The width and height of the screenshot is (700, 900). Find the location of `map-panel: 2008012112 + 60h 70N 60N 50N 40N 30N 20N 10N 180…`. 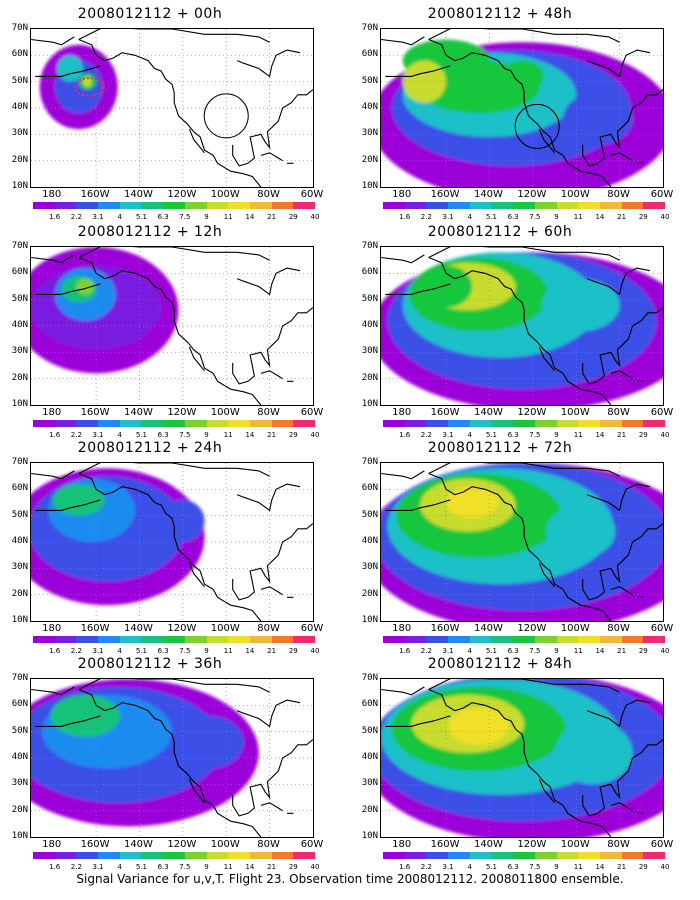

map-panel: 2008012112 + 60h 70N 60N 50N 40N 30N 20N 10N 180… is located at coordinates (512, 331).